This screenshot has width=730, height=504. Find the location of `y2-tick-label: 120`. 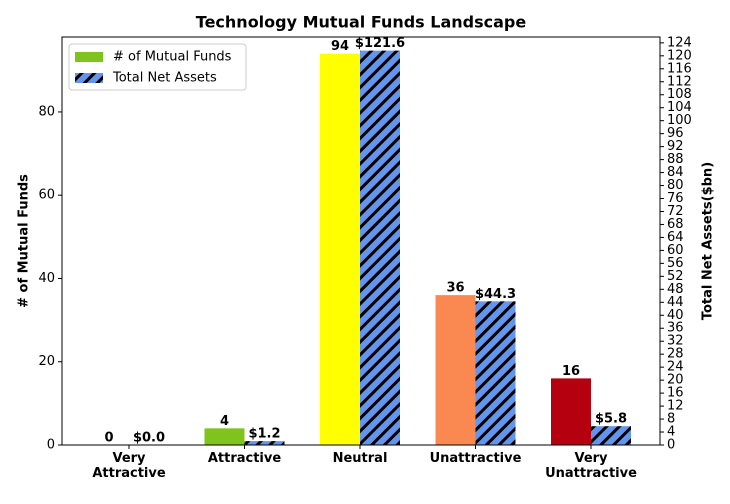

y2-tick-label: 120 is located at coordinates (679, 55).